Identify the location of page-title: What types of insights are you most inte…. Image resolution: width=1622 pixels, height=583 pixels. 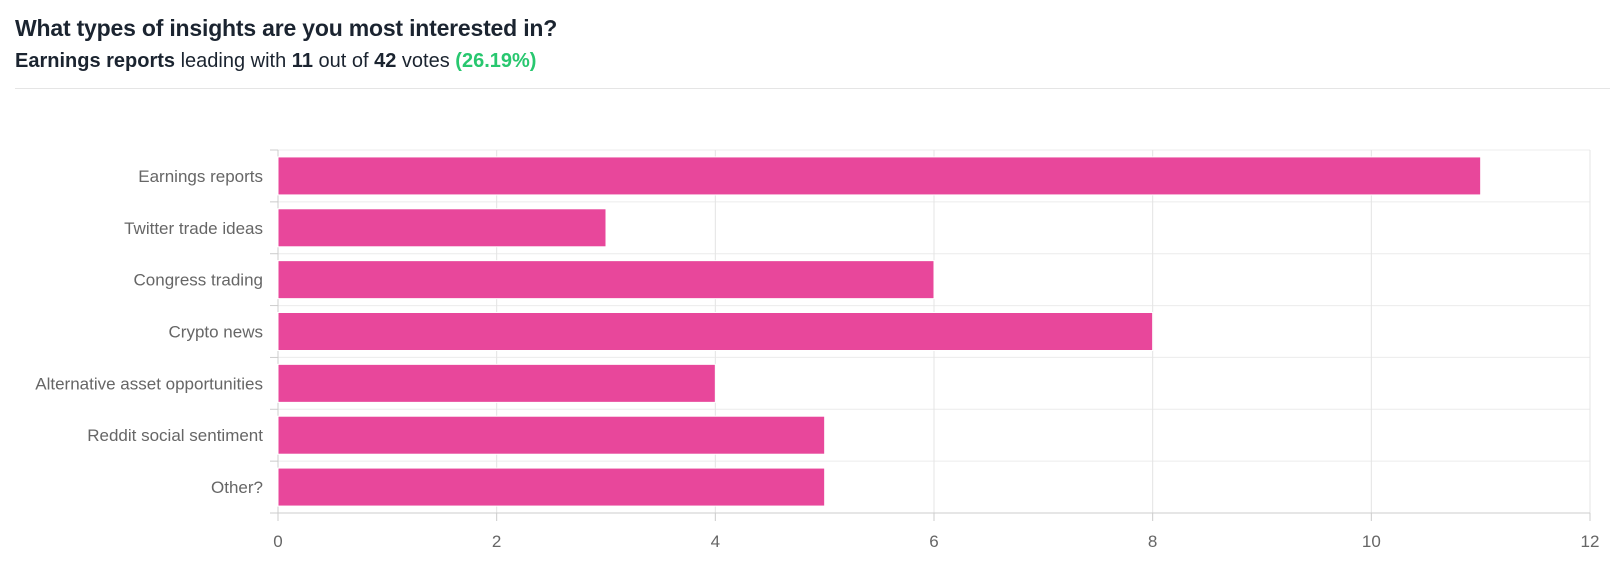
(286, 28).